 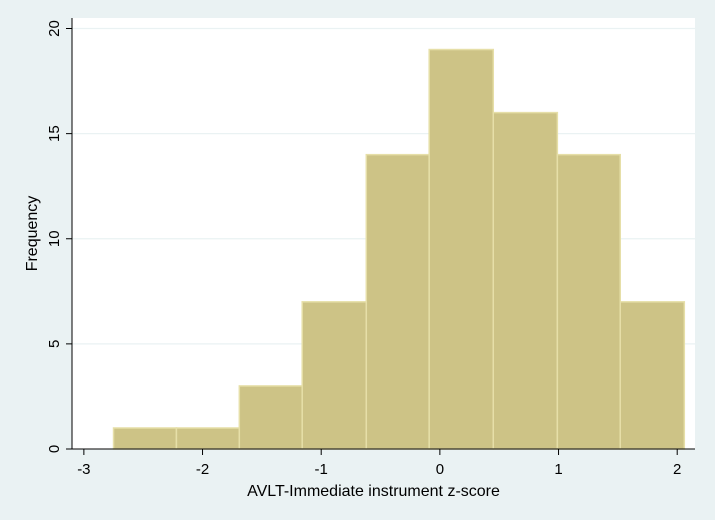 What do you see at coordinates (54, 238) in the screenshot?
I see `y-tick-label: 10` at bounding box center [54, 238].